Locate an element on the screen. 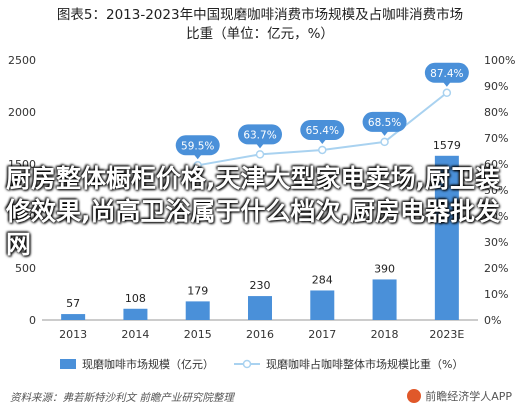 The width and height of the screenshot is (520, 416). legend-item-line: 现磨咖啡占咖啡整体市场规模比重（%） is located at coordinates (348, 364).